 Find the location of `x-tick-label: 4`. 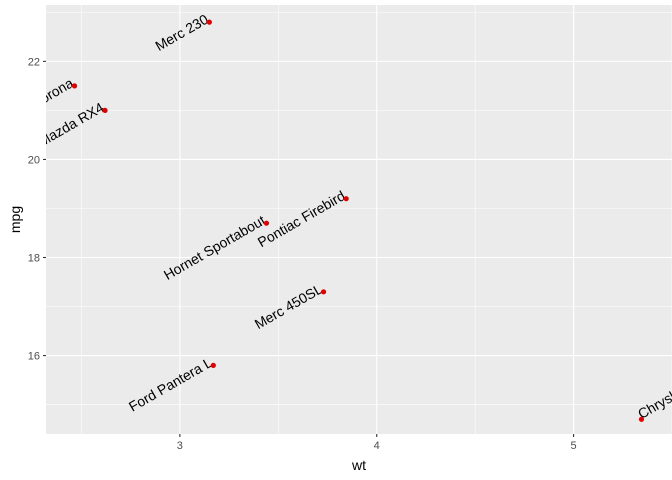

x-tick-label: 4 is located at coordinates (377, 446).